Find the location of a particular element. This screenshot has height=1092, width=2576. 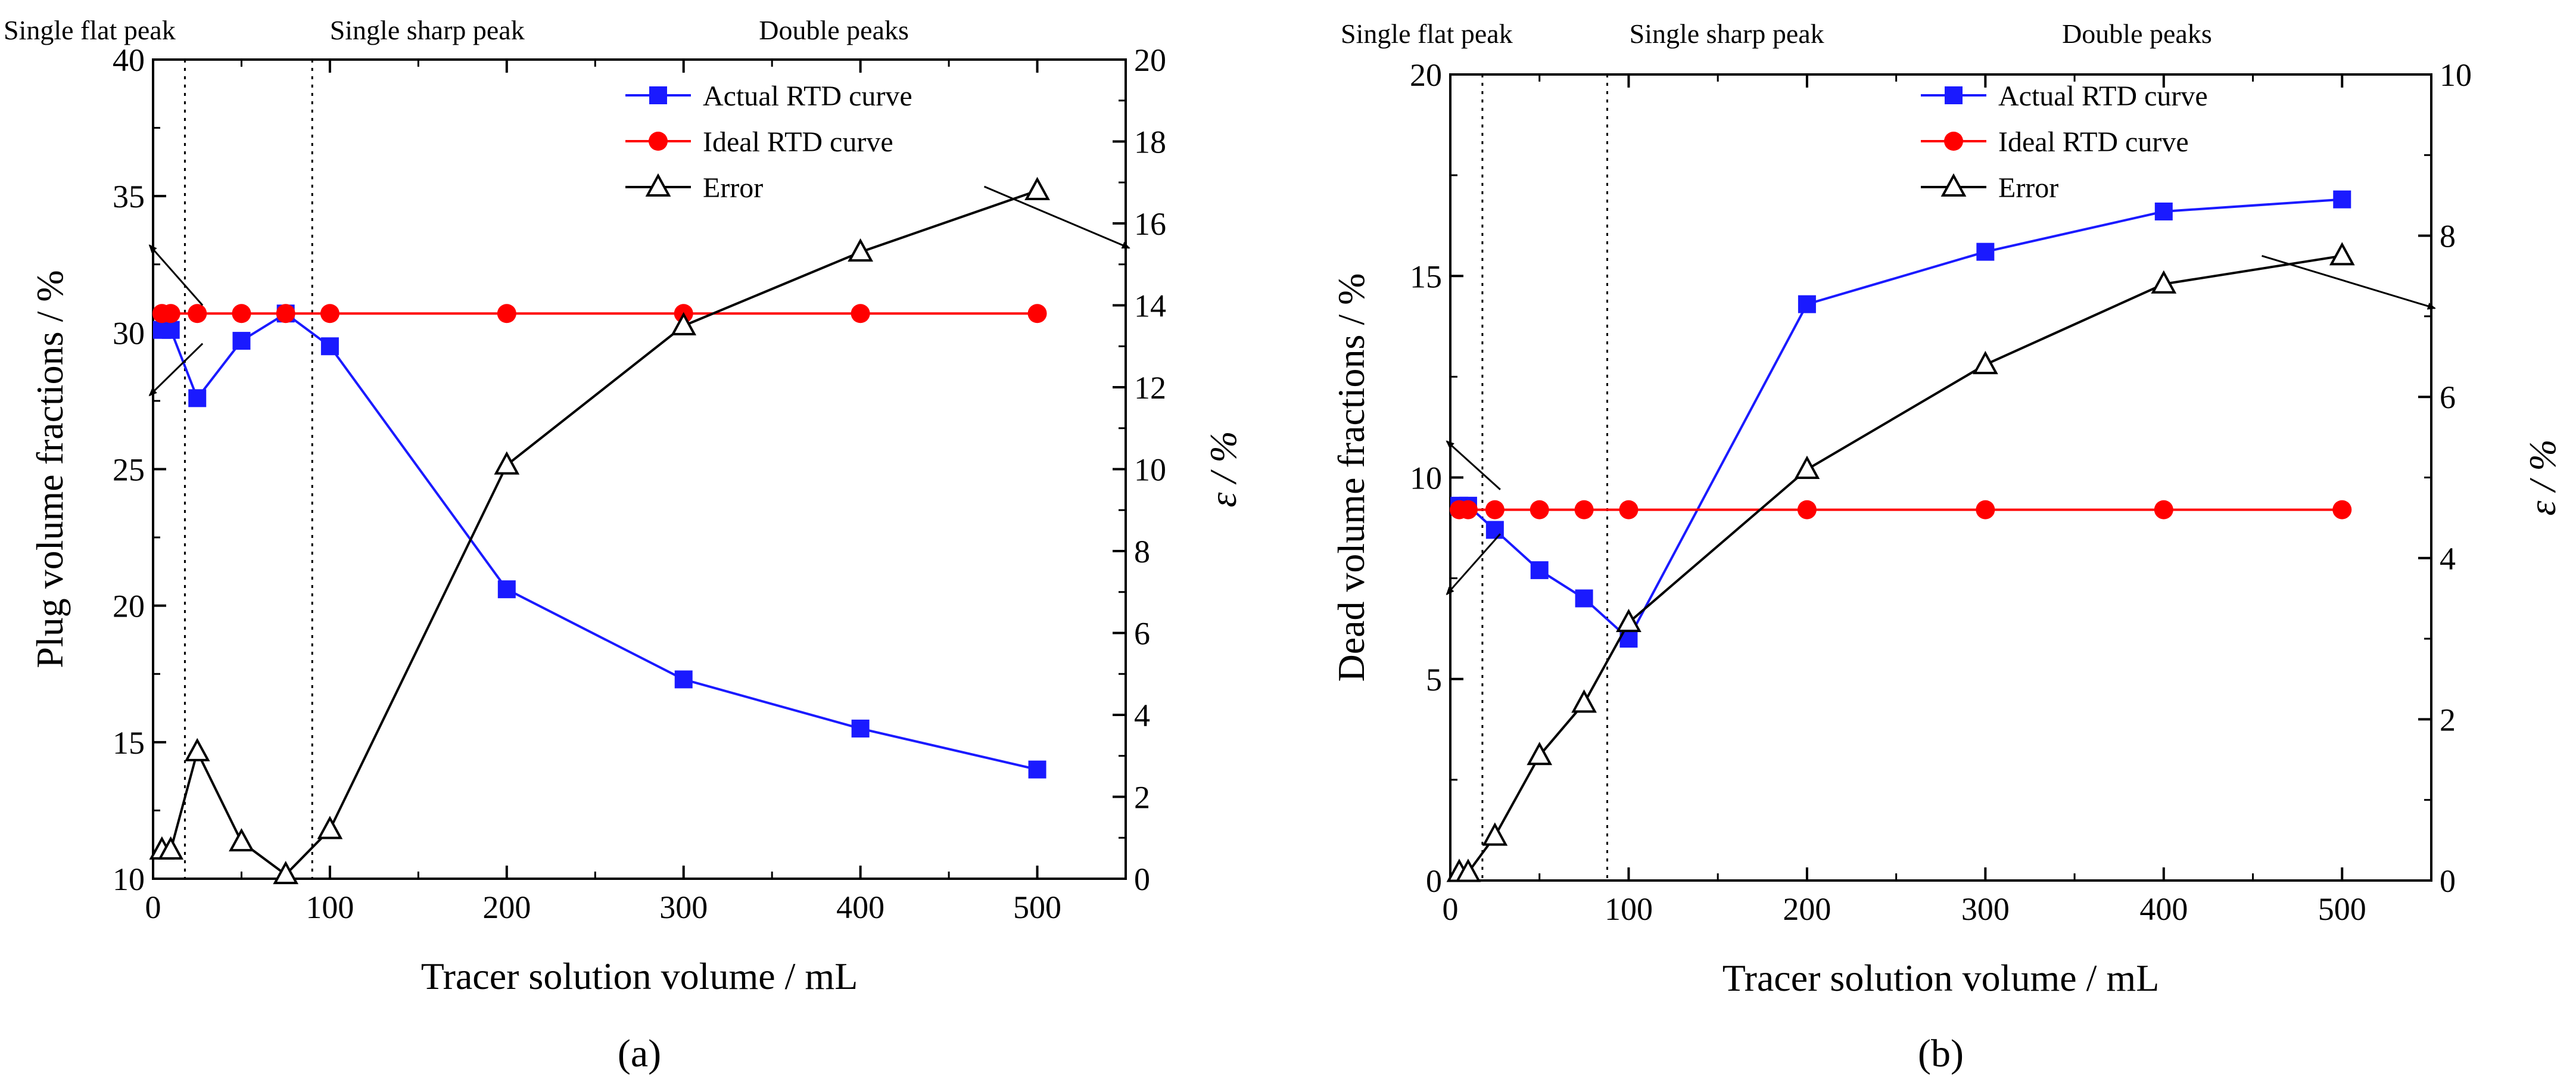

y-tick-label: 40 is located at coordinates (129, 60).